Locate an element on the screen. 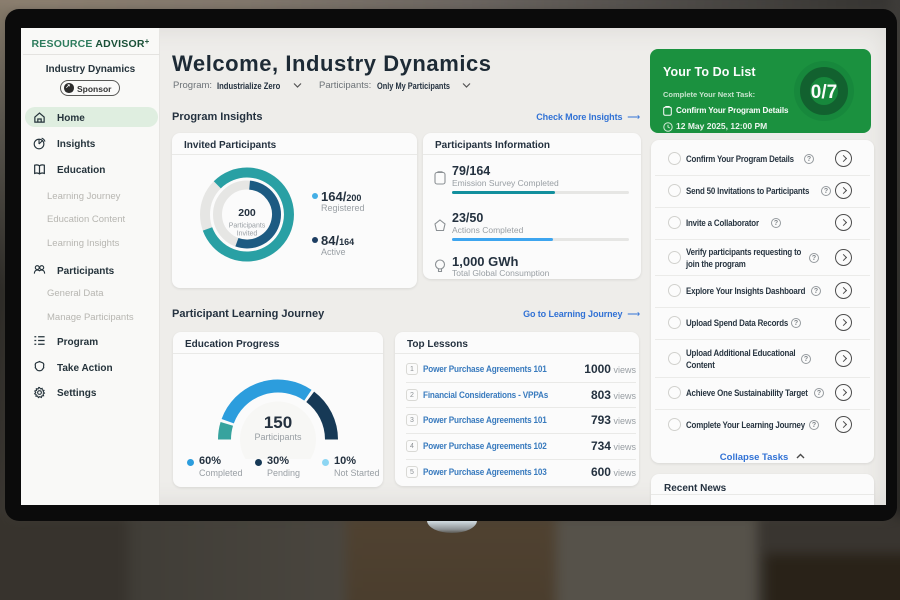  svg-text: Invited is located at coordinates (247, 234).